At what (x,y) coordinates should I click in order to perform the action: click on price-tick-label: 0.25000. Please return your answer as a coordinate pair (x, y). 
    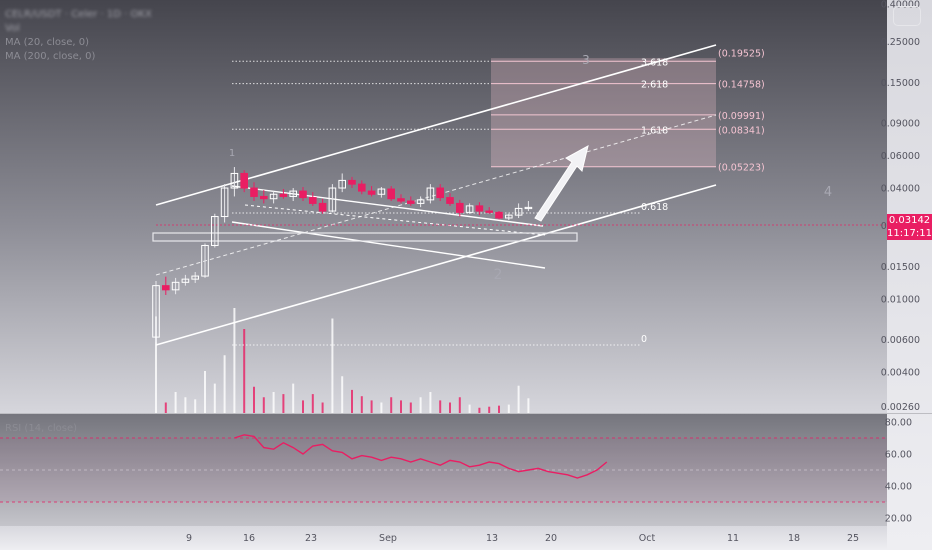
    Looking at the image, I should click on (900, 42).